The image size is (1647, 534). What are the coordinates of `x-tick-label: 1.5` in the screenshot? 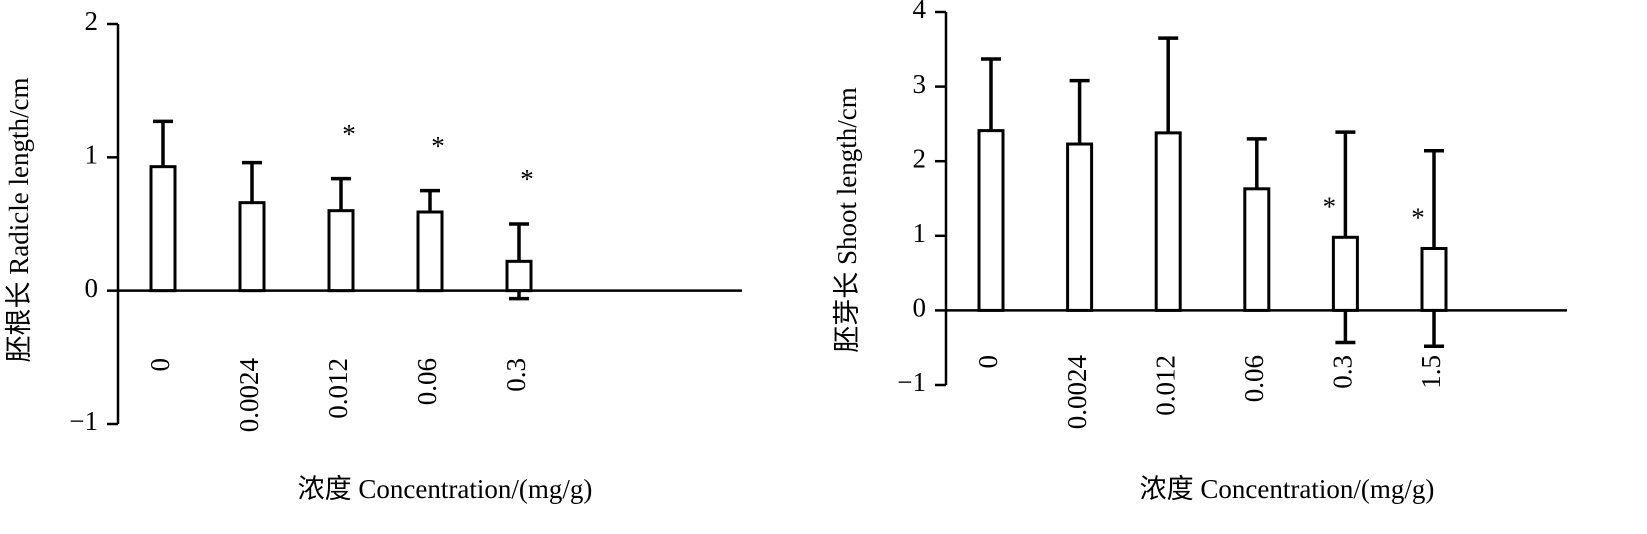 It's located at (1431, 372).